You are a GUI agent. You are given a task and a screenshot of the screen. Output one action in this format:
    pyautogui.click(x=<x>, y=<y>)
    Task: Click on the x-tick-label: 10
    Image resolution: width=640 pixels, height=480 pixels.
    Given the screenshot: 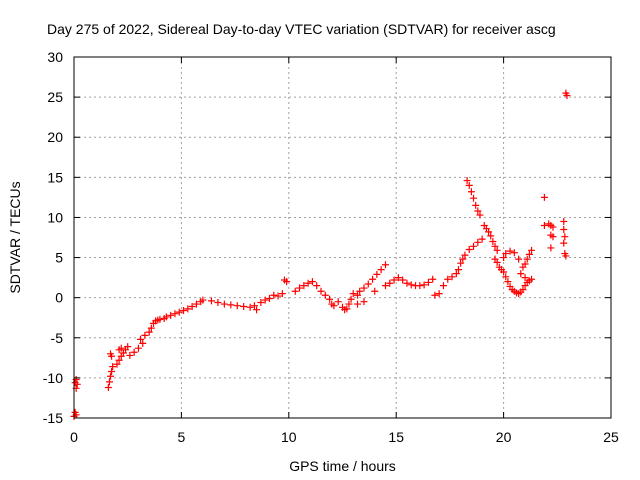 What is the action you would take?
    pyautogui.click(x=289, y=437)
    